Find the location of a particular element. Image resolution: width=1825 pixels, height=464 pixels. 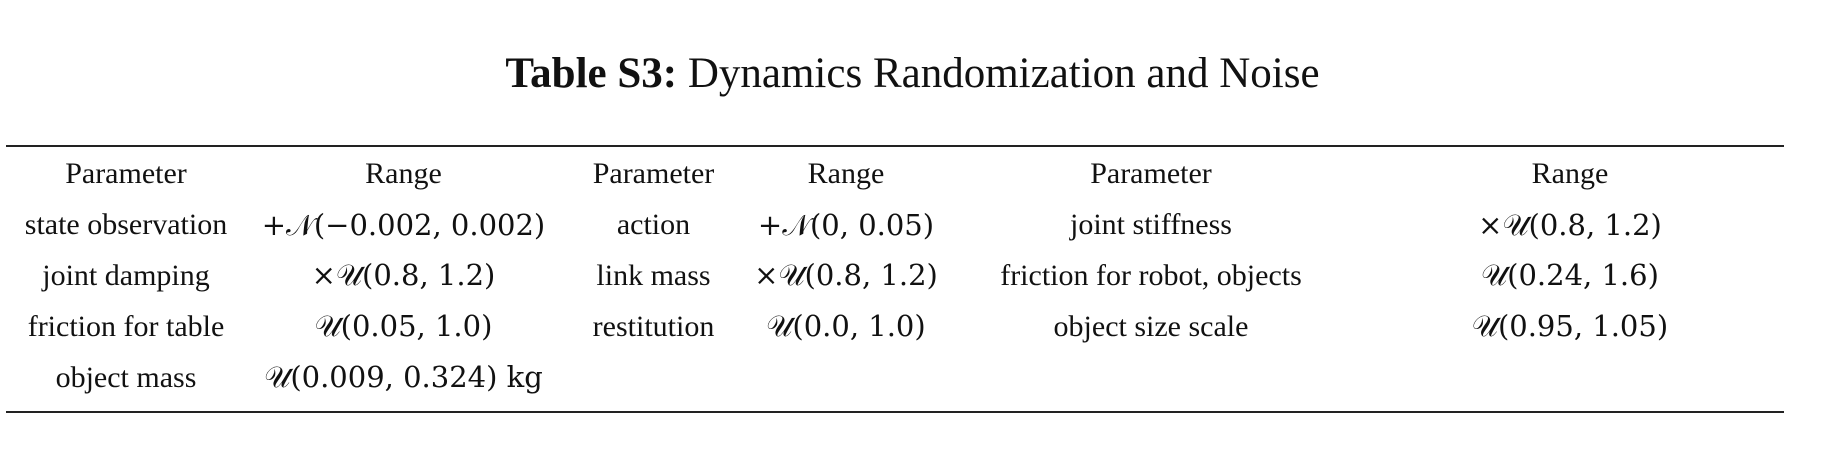

range-cell: 𝒰(0.009, 0.324) kg is located at coordinates (403, 377).